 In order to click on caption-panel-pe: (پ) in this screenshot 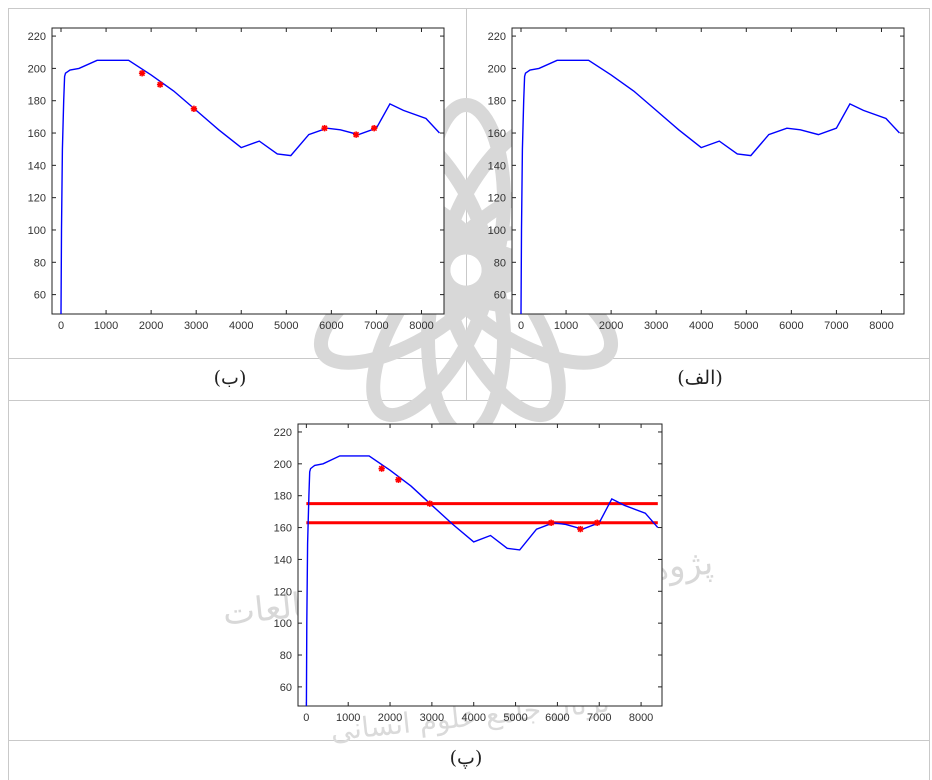, I will do `click(466, 758)`.